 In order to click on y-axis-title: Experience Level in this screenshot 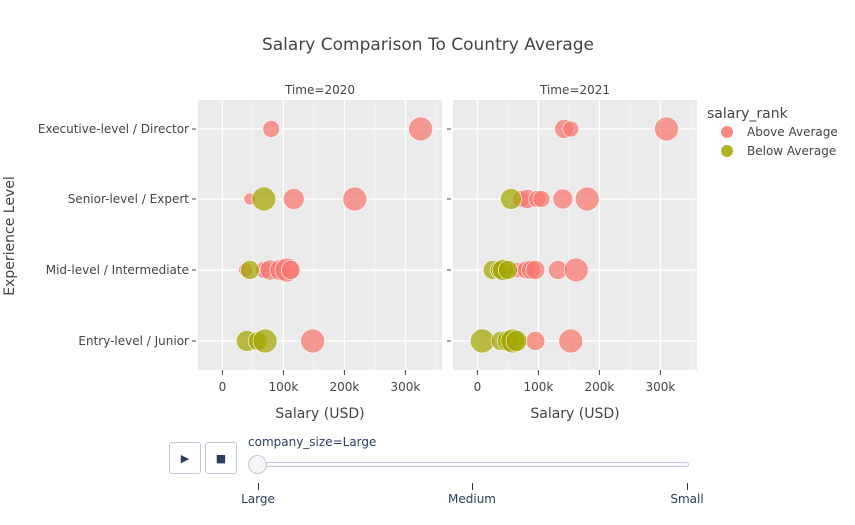, I will do `click(10, 235)`.